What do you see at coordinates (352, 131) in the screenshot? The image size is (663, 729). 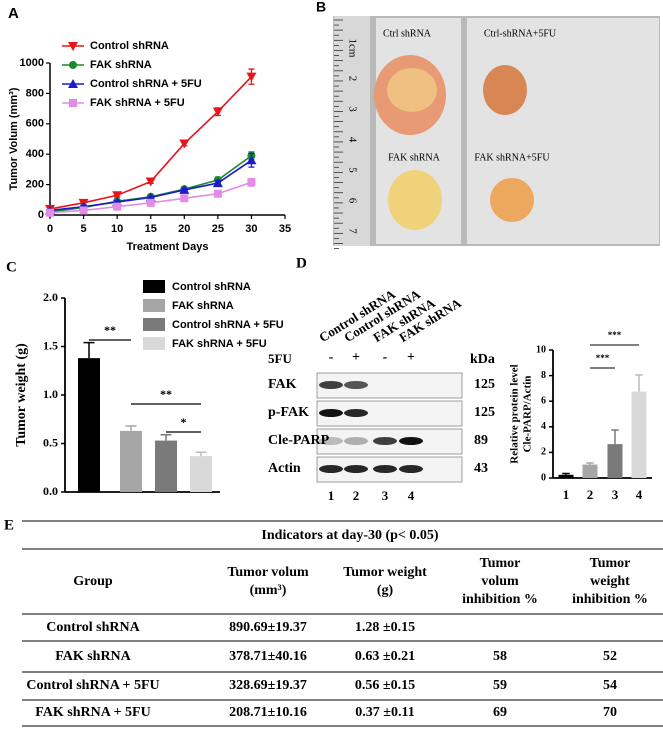 I see `ruler` at bounding box center [352, 131].